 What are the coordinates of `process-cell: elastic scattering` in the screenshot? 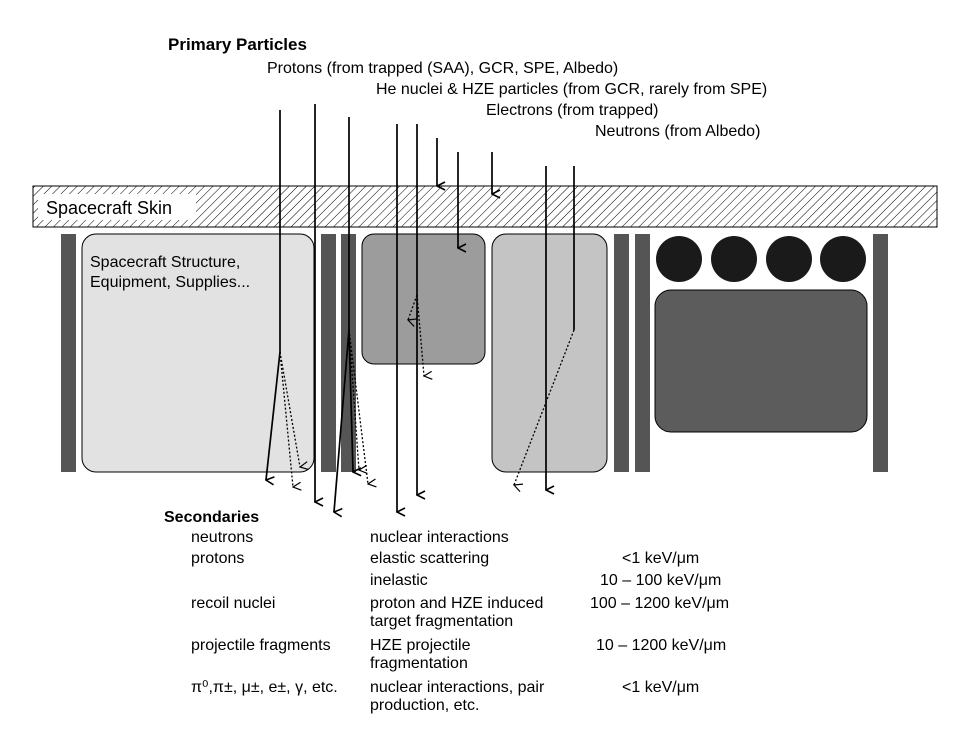 It's located at (430, 558).